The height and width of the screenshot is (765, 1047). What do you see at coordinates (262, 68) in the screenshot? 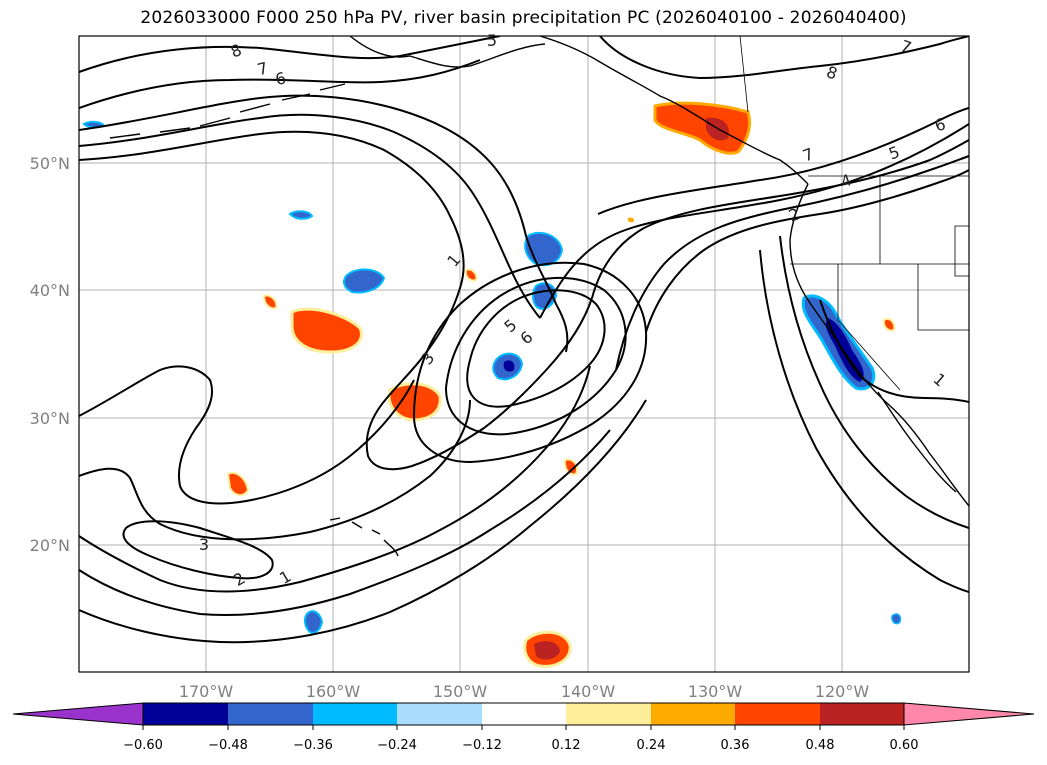
I see `contour-label: 7` at bounding box center [262, 68].